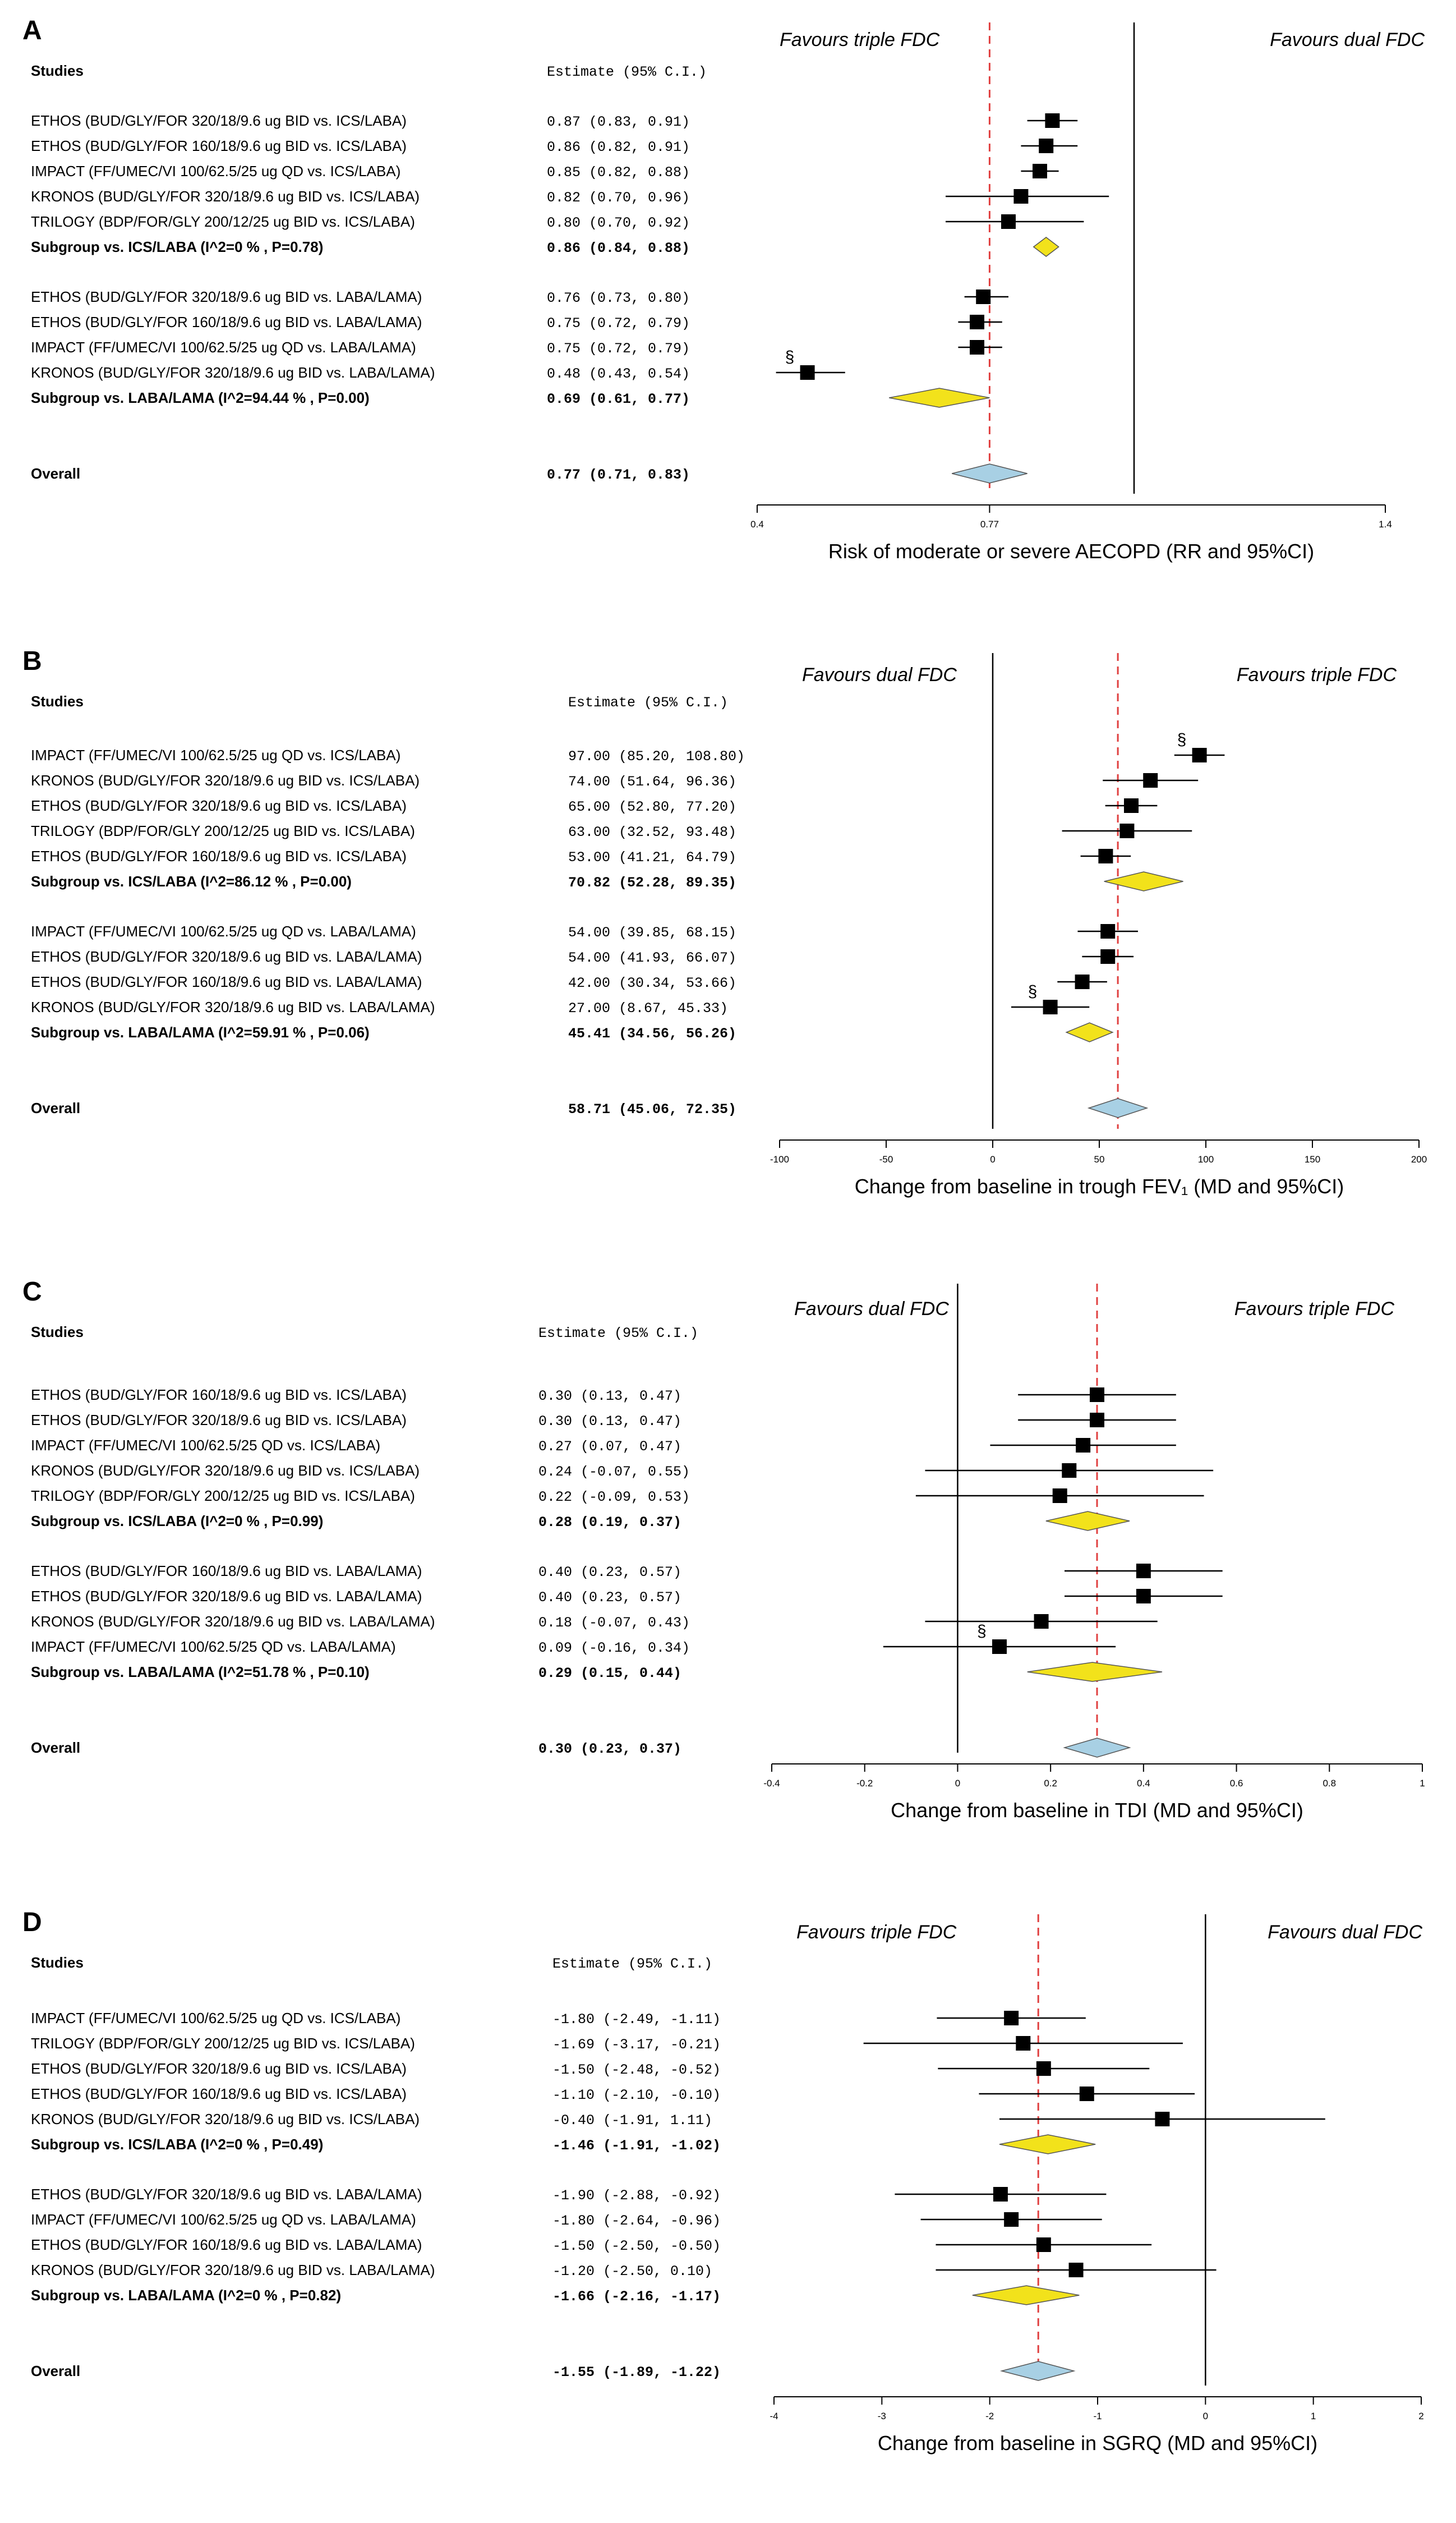 The image size is (1456, 2523). I want to click on subgroup-estimate: 0.28 (0.19, 0.37), so click(609, 1522).